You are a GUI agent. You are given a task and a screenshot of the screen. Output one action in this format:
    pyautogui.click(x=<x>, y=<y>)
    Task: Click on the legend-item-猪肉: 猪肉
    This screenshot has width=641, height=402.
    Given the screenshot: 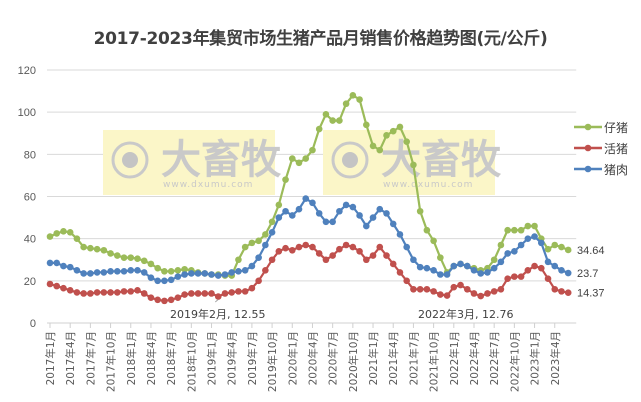 What is the action you would take?
    pyautogui.click(x=601, y=170)
    